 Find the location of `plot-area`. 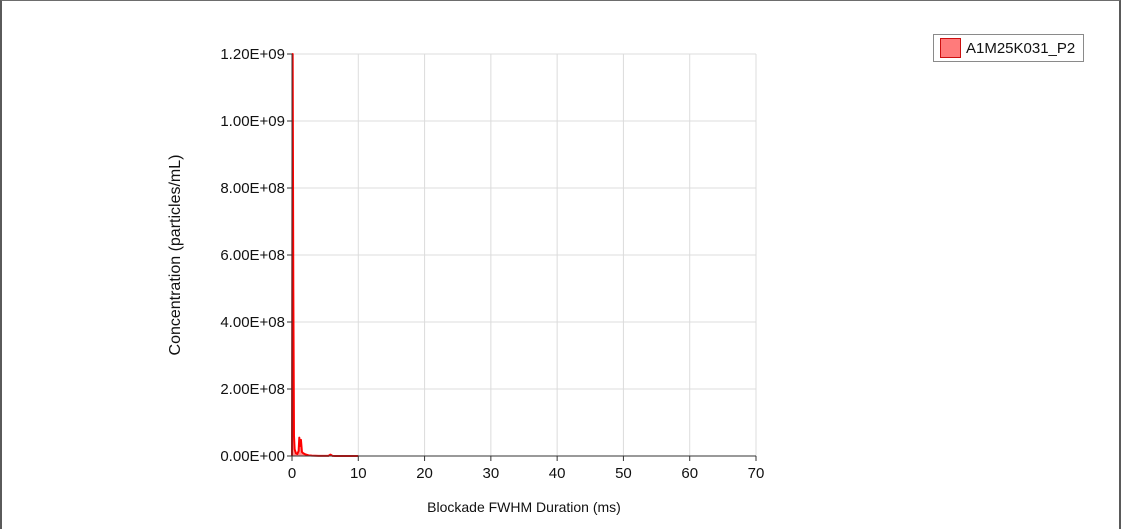

plot-area is located at coordinates (325, 255).